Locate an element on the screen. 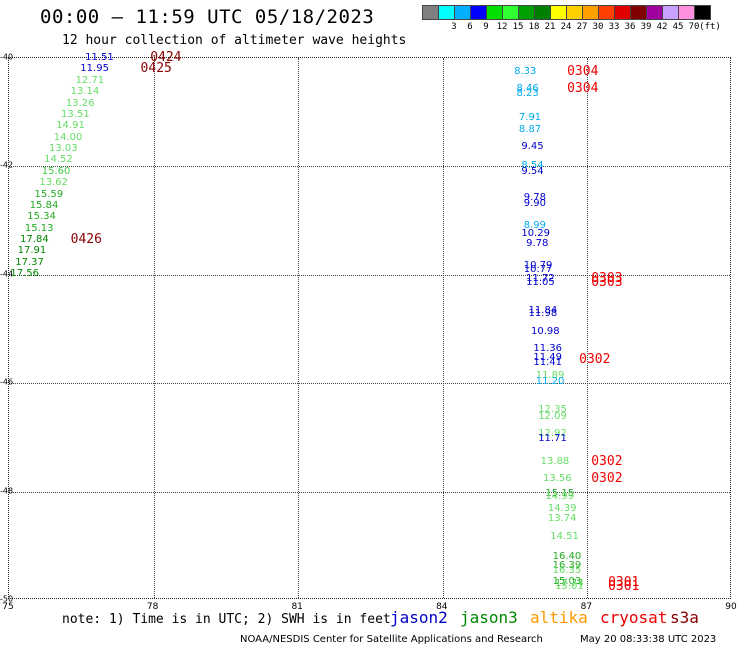  longitude-tick-label: 84 is located at coordinates (442, 607).